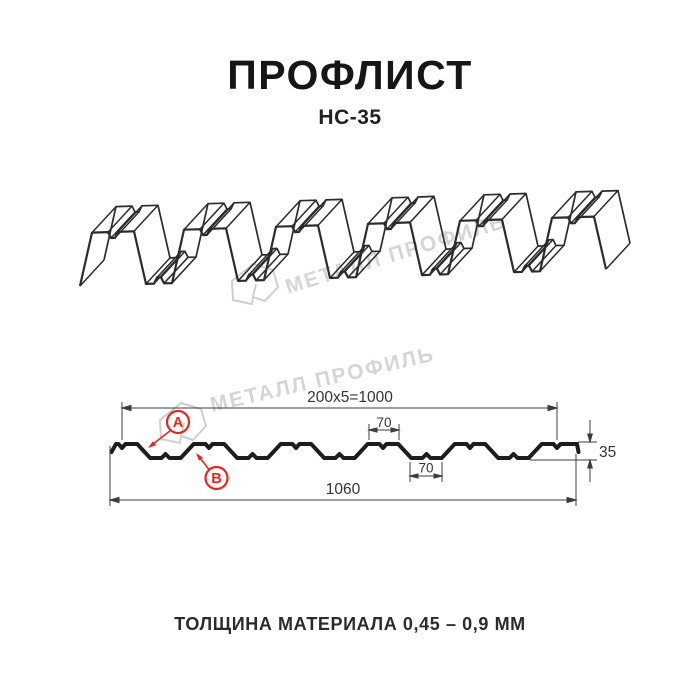  I want to click on dimensions: 200x5=1000 70 70, so click(362, 447).